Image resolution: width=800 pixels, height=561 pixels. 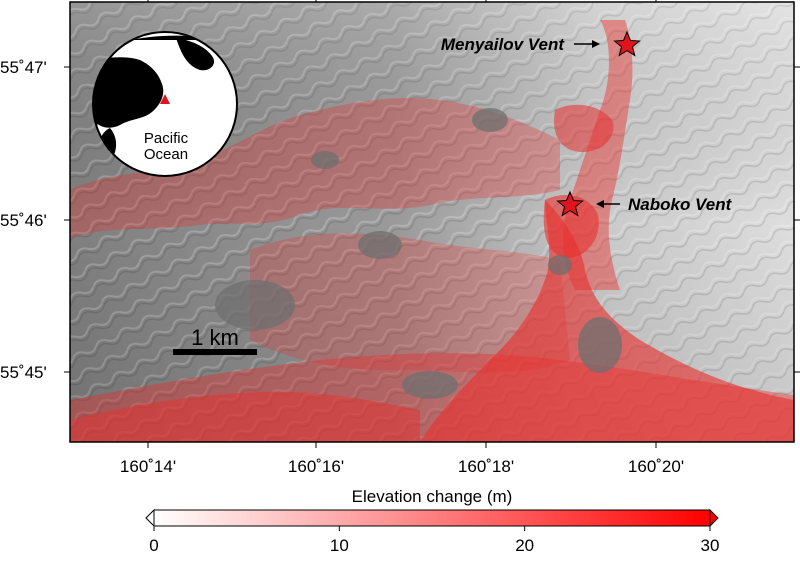 What do you see at coordinates (710, 545) in the screenshot?
I see `colorbar-tick-label: 30` at bounding box center [710, 545].